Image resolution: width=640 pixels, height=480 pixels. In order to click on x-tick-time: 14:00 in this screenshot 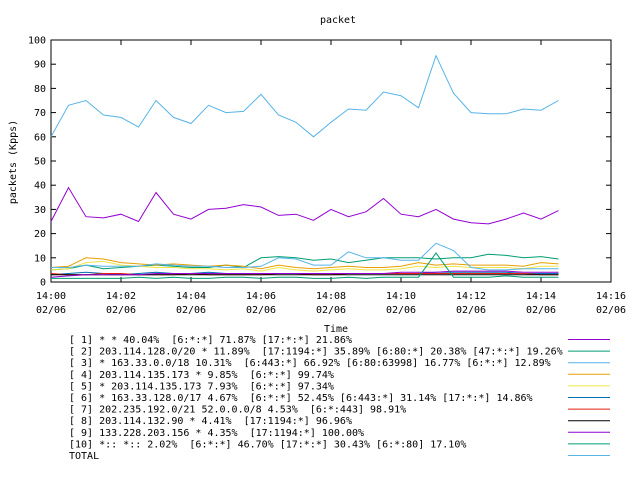, I will do `click(51, 296)`.